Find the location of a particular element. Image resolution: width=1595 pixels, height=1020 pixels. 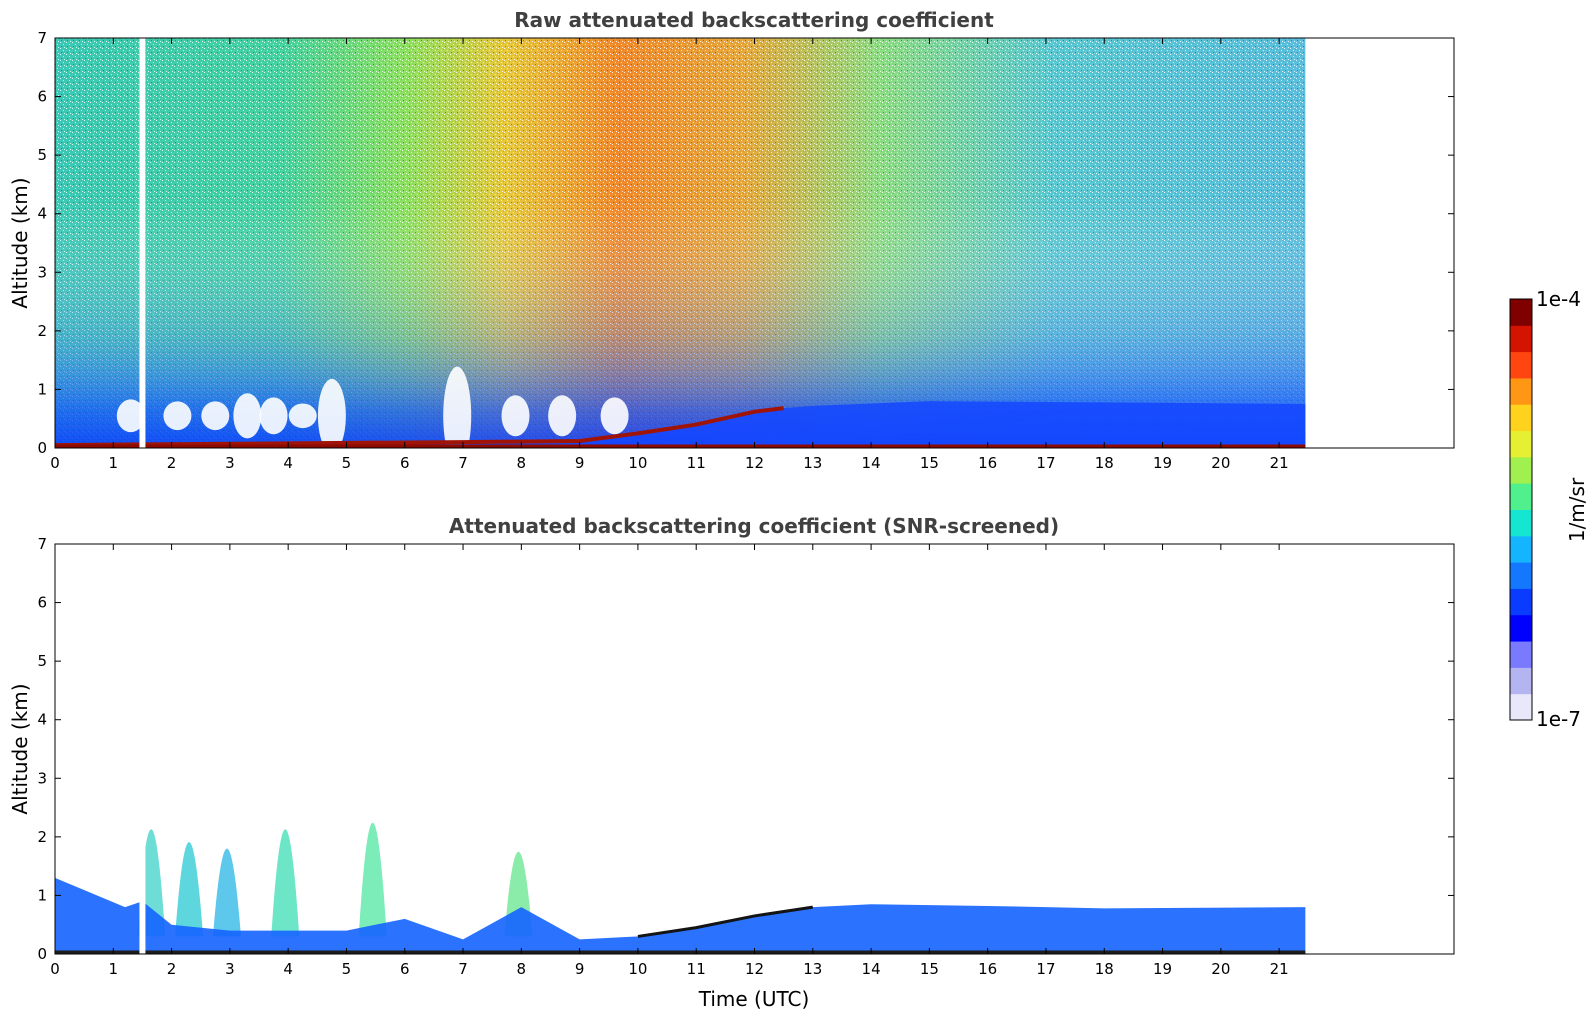

raw-clear-air-gaps is located at coordinates (372, 407).